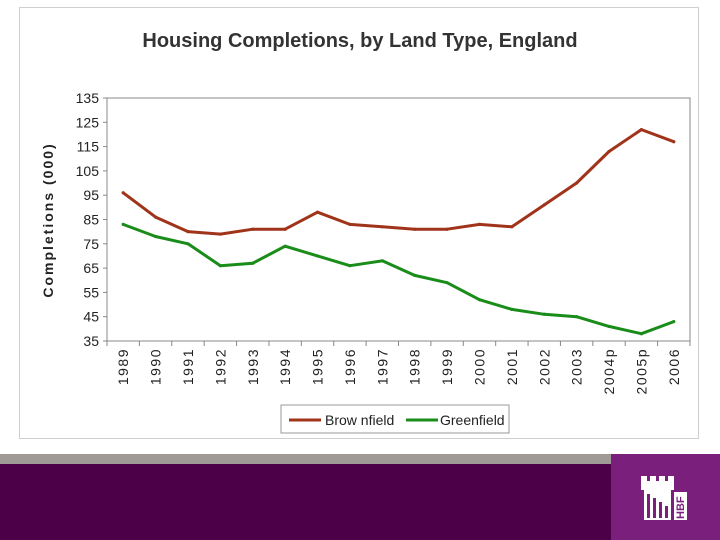 Image resolution: width=720 pixels, height=540 pixels. I want to click on x-tick-label: 2005p, so click(641, 371).